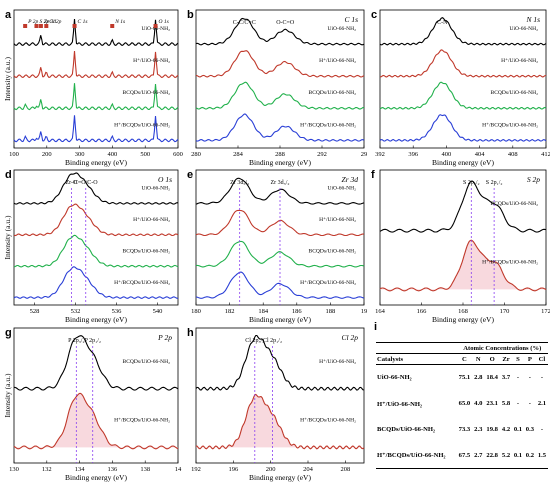  What do you see at coordinates (506, 455) in the screenshot?
I see `cell: 5.2` at bounding box center [506, 455].